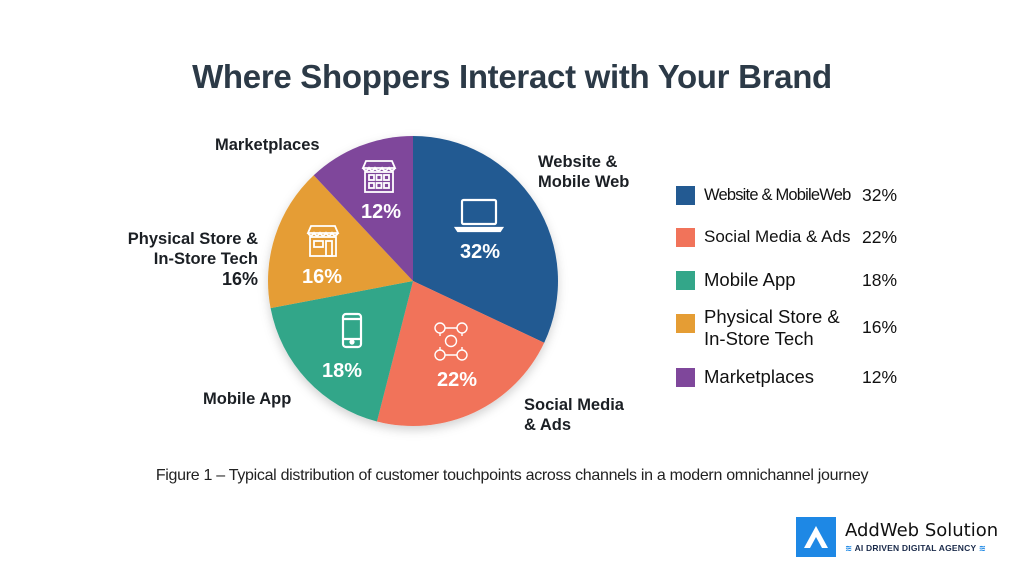 The image size is (1024, 576). What do you see at coordinates (379, 176) in the screenshot?
I see `marketplace-icon` at bounding box center [379, 176].